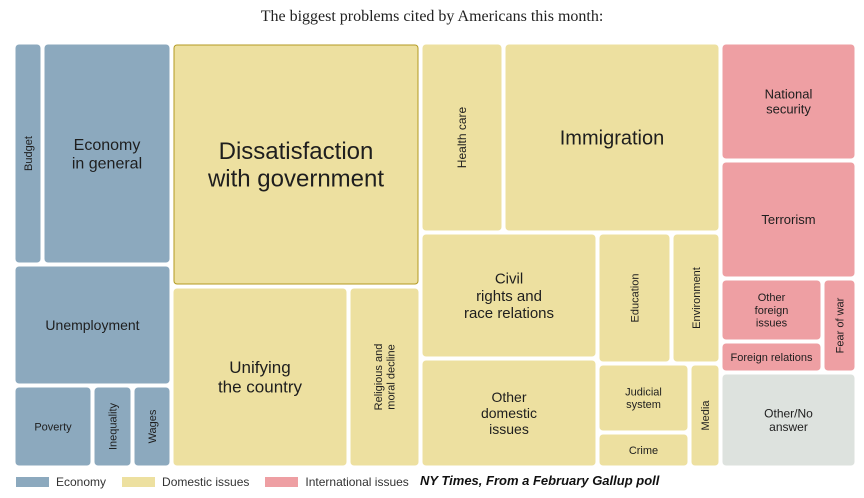 The height and width of the screenshot is (498, 864). I want to click on tile-environment, so click(696, 298).